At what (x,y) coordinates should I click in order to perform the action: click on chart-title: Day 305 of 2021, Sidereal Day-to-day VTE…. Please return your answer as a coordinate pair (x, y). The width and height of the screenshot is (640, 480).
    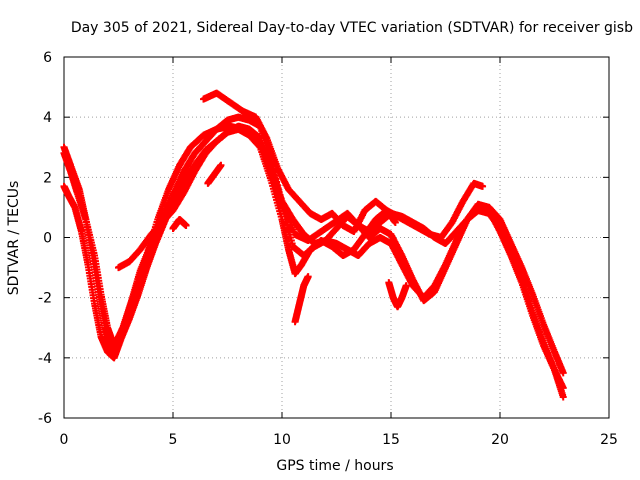
    Looking at the image, I should click on (352, 28).